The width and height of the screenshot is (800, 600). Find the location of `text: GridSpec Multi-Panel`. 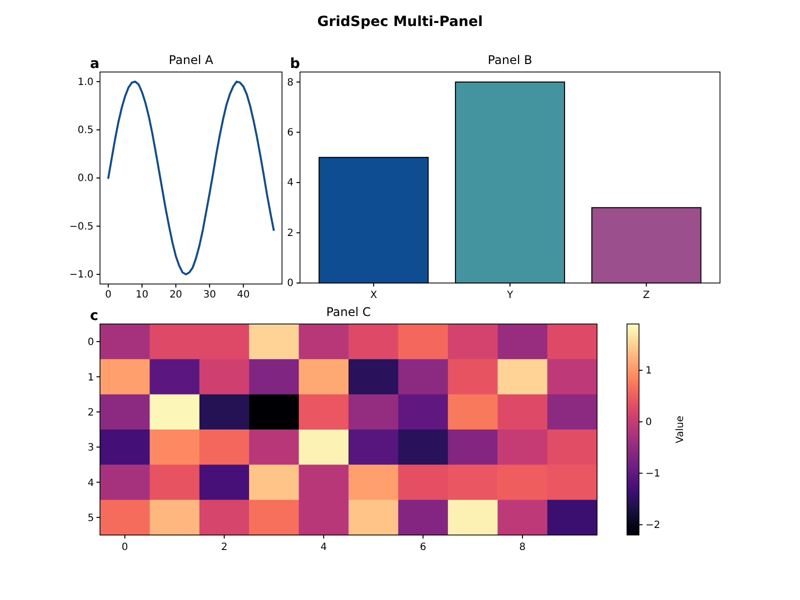

text: GridSpec Multi-Panel is located at coordinates (400, 22).